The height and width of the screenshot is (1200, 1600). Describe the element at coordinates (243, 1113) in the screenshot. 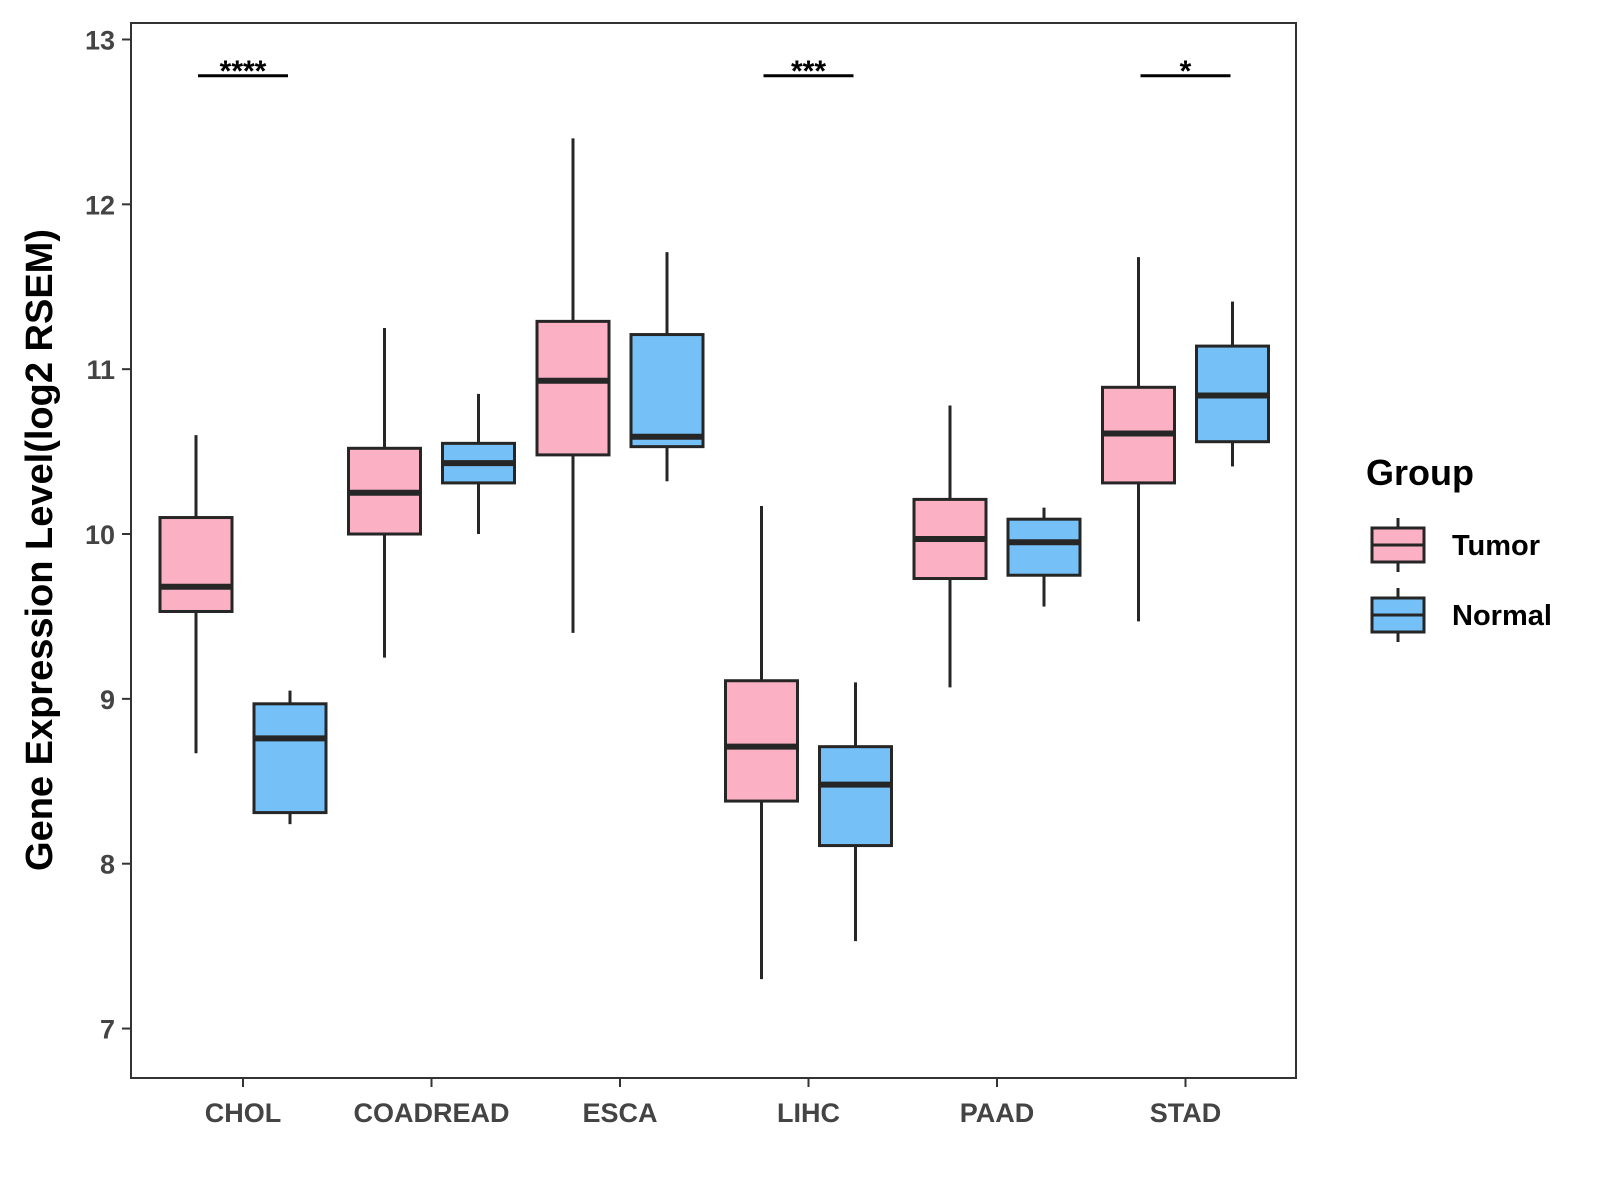

I see `x-tick-label: CHOL` at that location.